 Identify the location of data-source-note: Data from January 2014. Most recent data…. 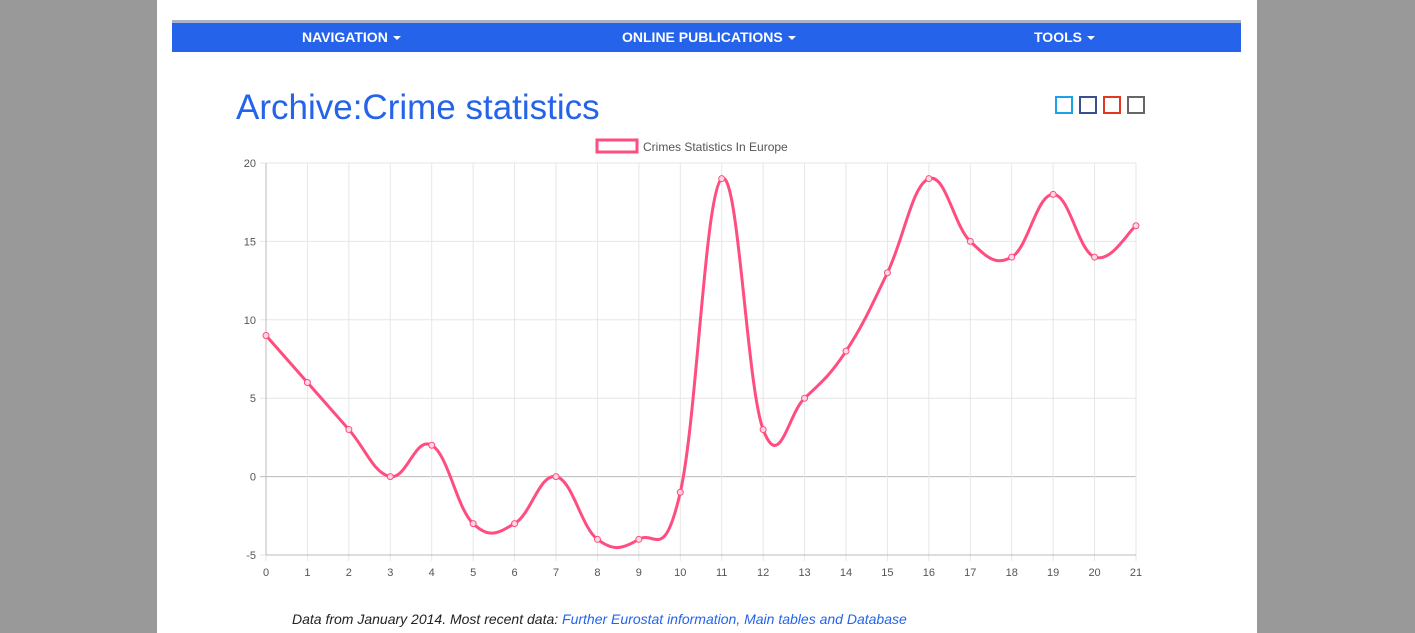
(599, 619).